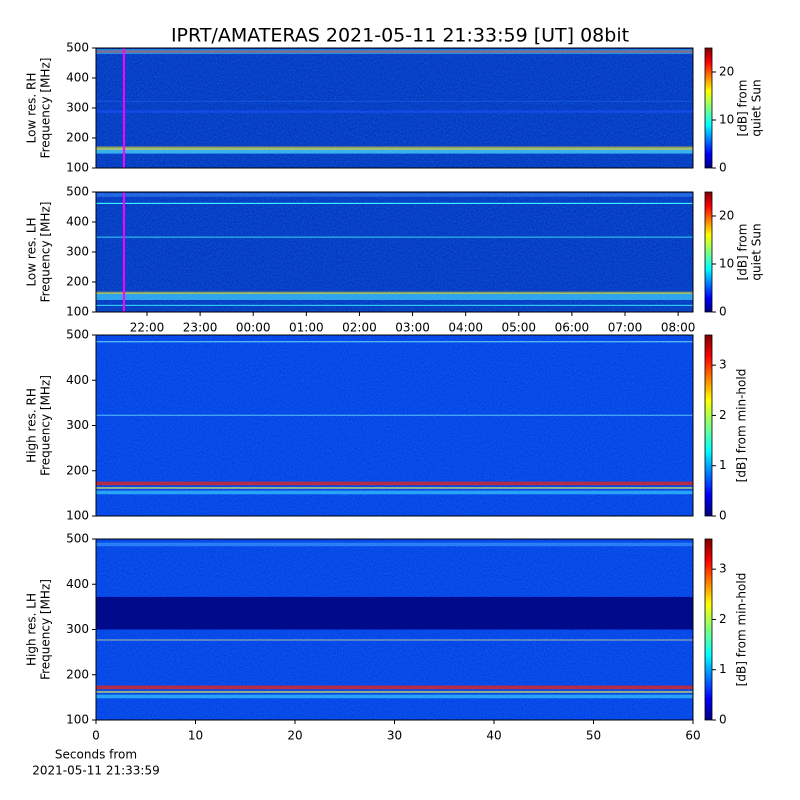  Describe the element at coordinates (294, 736) in the screenshot. I see `x-tick-label: 20` at that location.